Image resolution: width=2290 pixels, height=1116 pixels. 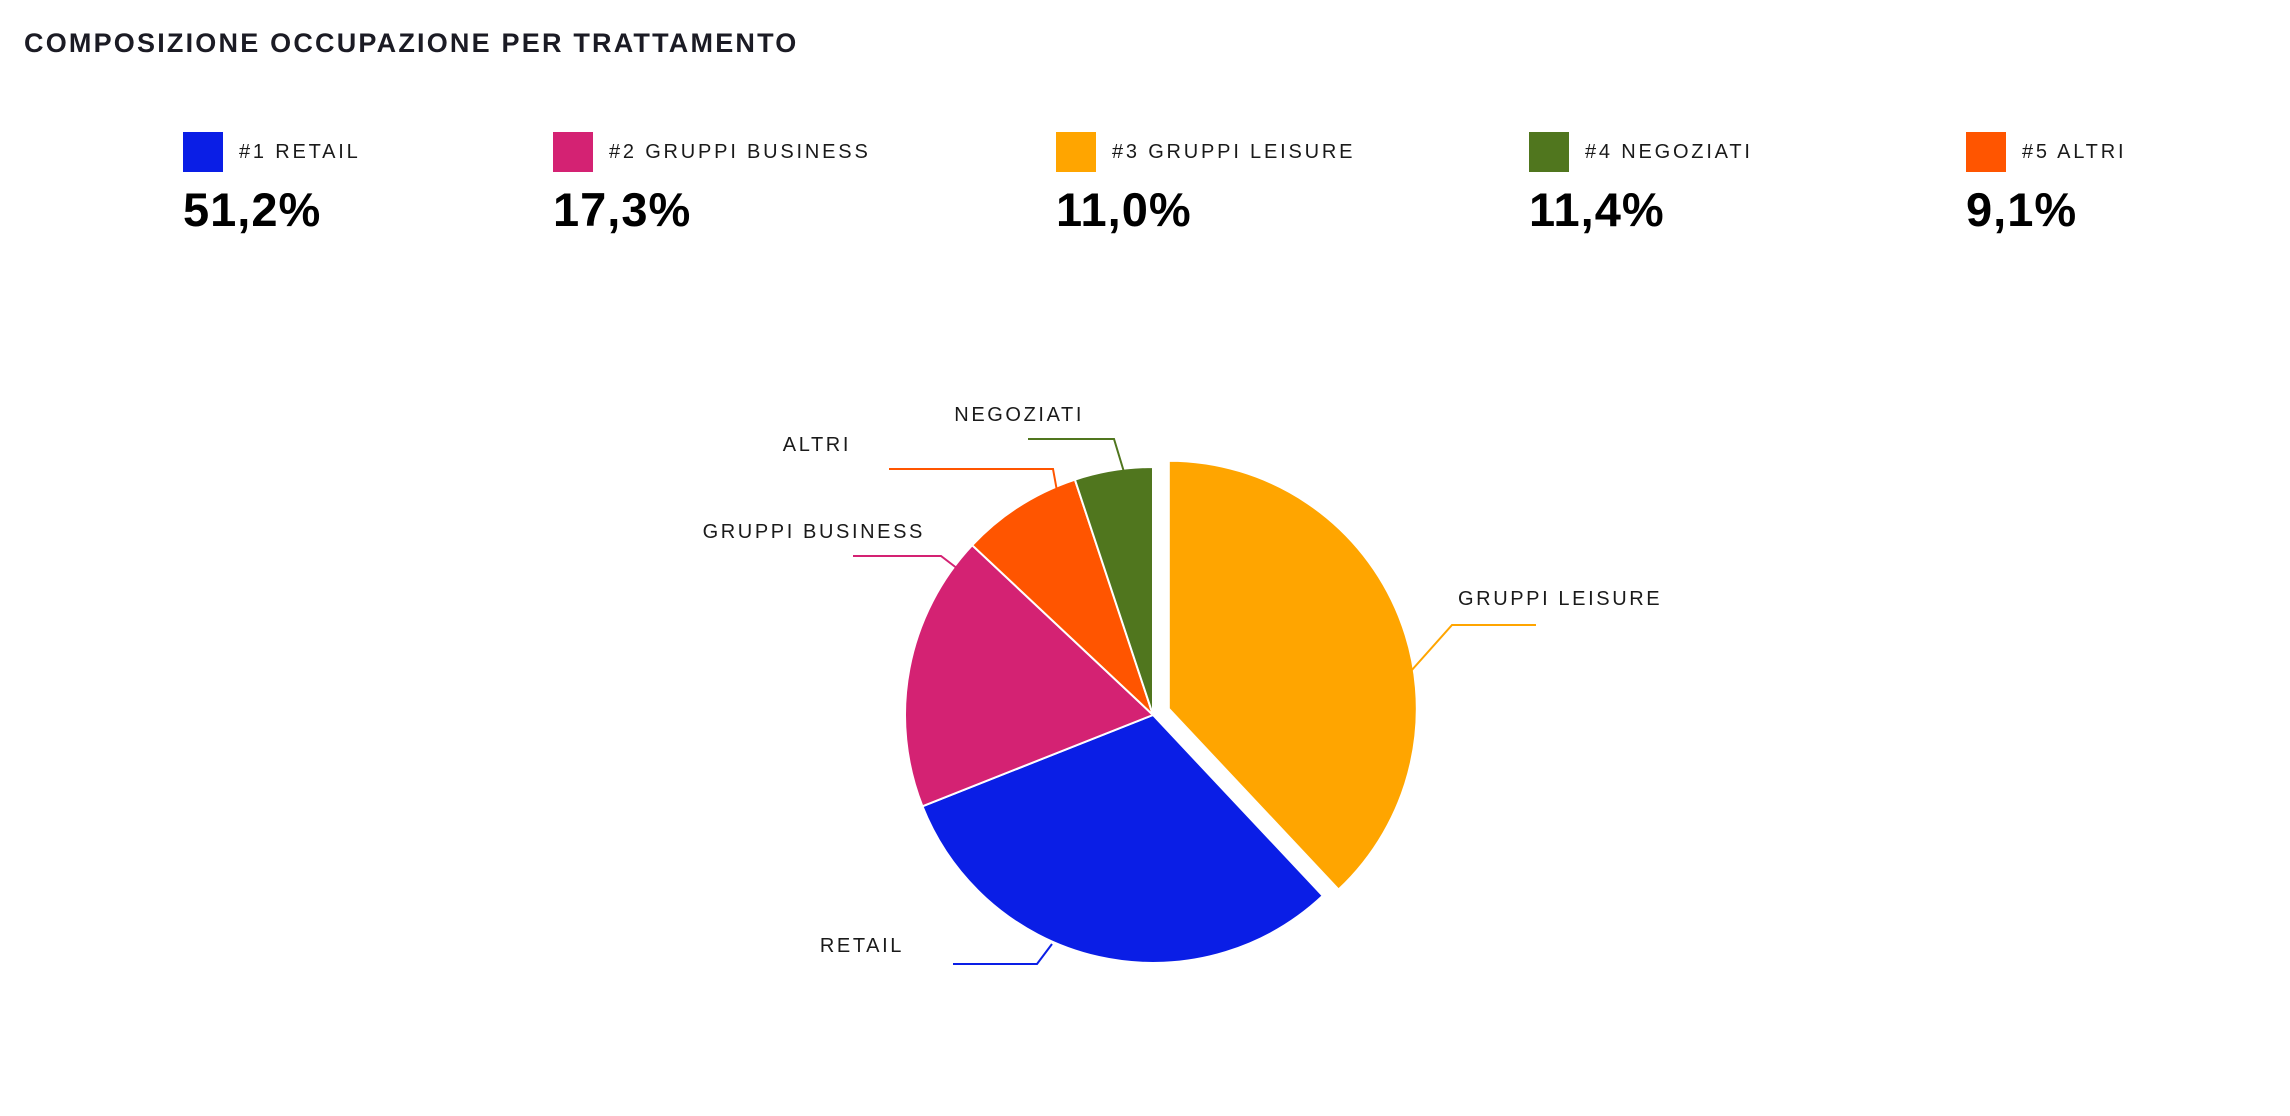 What do you see at coordinates (1473, 648) in the screenshot?
I see `leader-line-gruppi-leisure` at bounding box center [1473, 648].